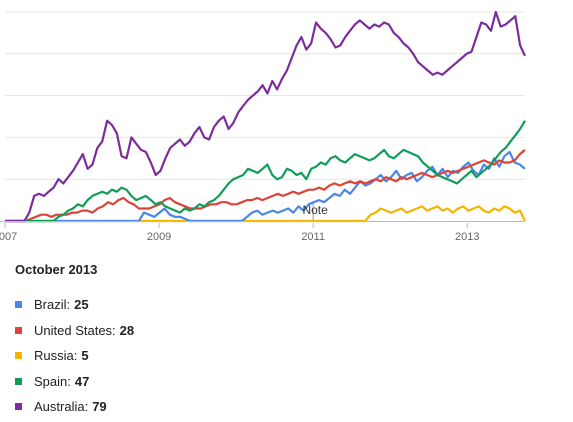  What do you see at coordinates (467, 237) in the screenshot?
I see `x-tick-label: 2013` at bounding box center [467, 237].